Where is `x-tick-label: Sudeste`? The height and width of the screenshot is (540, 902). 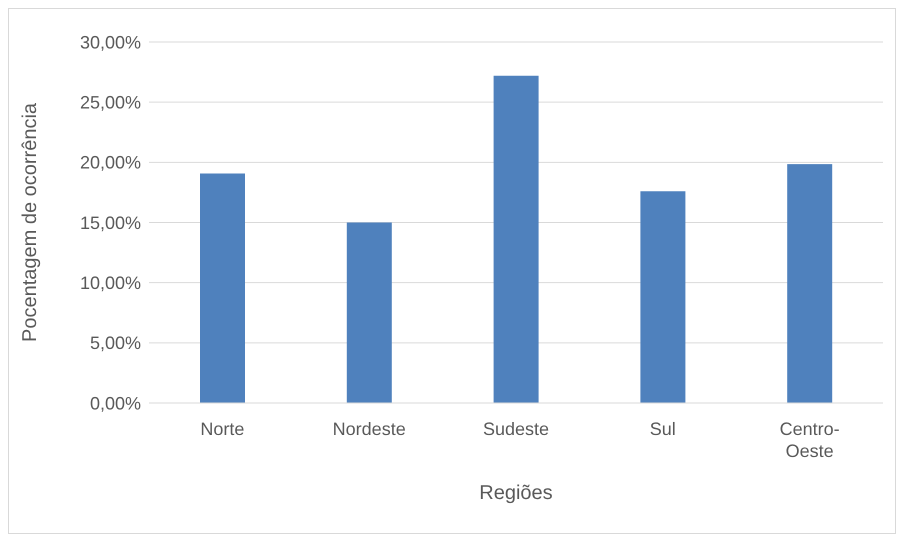
x-tick-label: Sudeste is located at coordinates (516, 429).